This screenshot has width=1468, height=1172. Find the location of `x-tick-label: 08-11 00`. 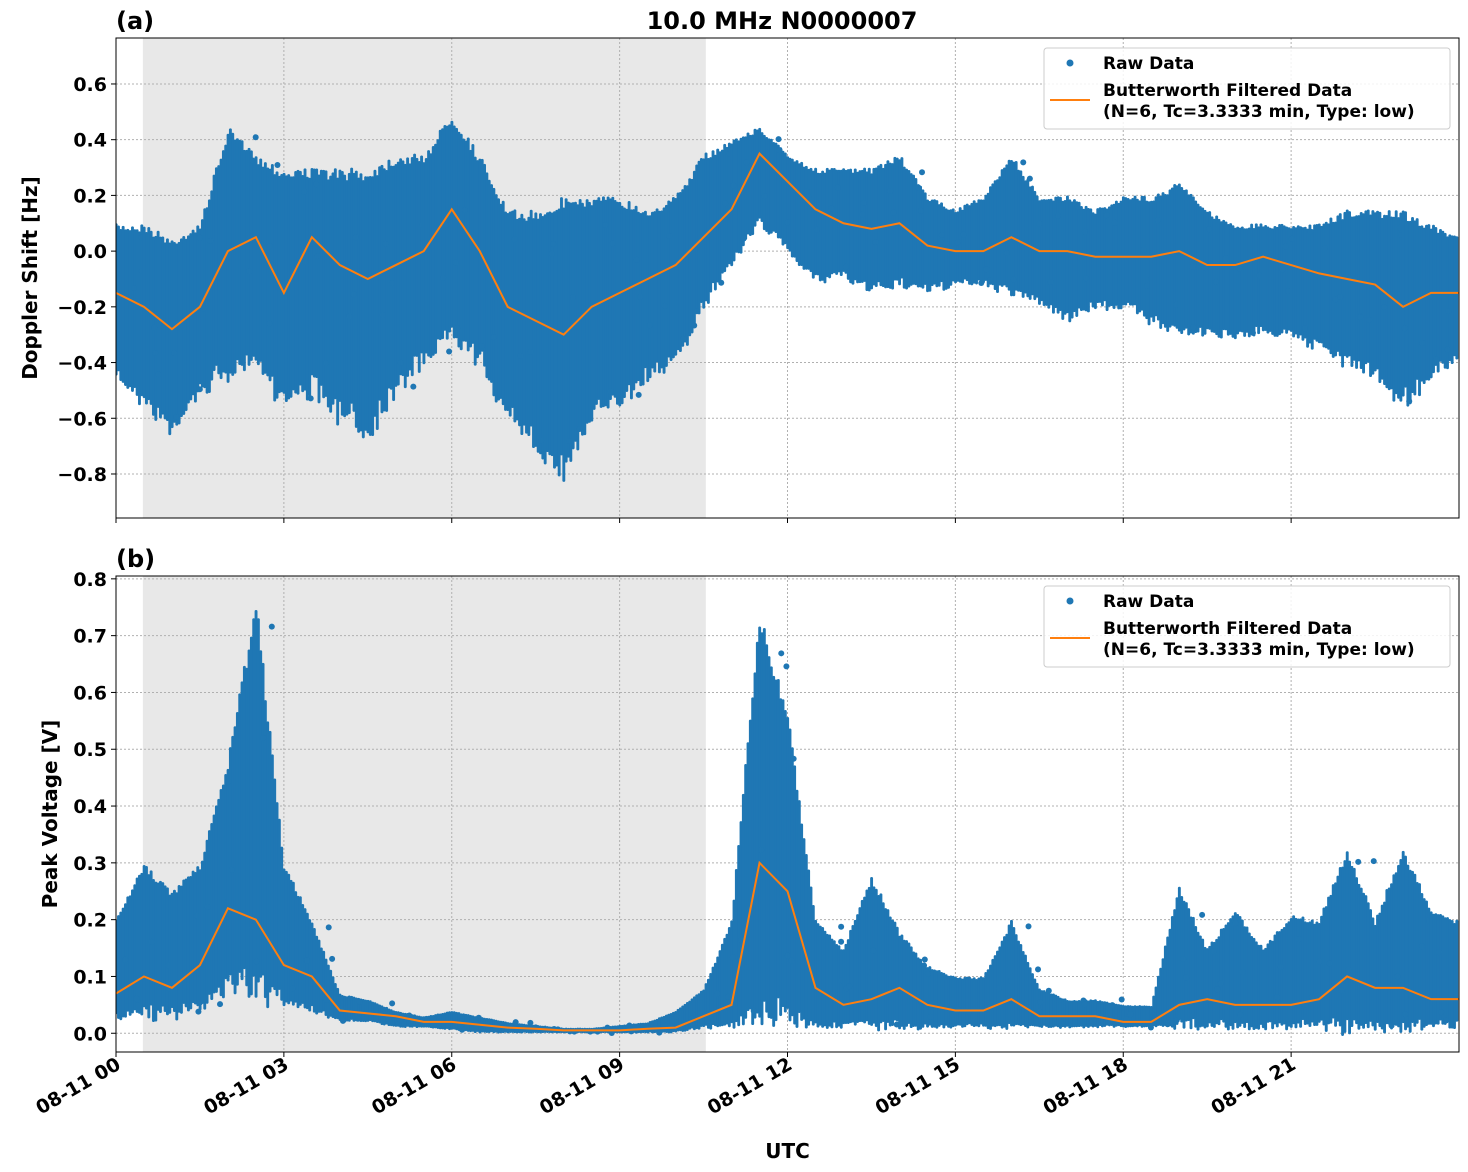

x-tick-label: 08-11 00 is located at coordinates (78, 1086).